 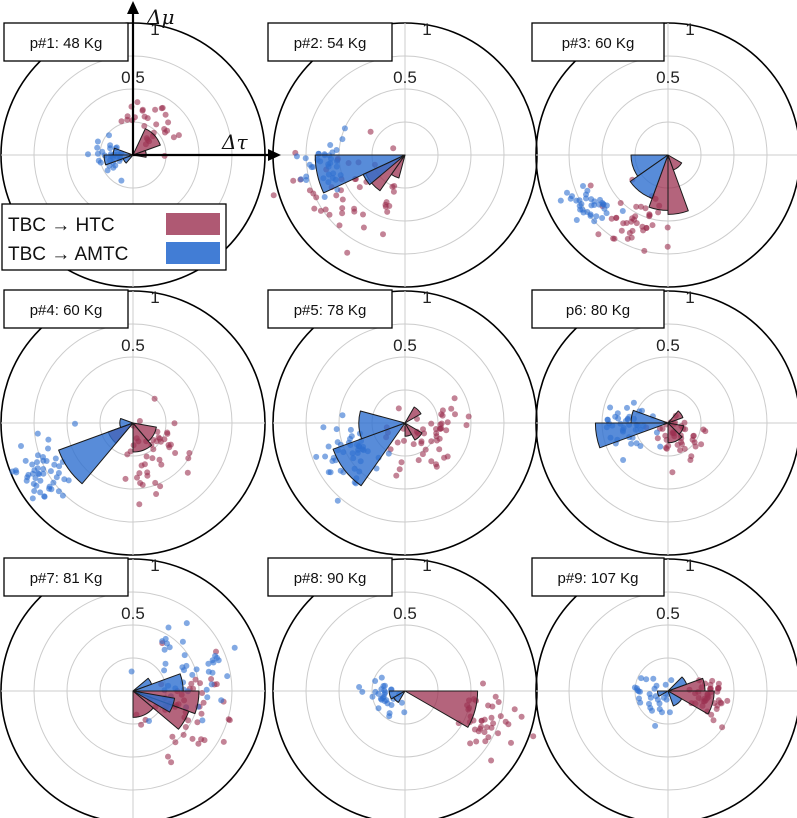 What do you see at coordinates (66, 310) in the screenshot?
I see `panel-title: p#4: 60 Kg` at bounding box center [66, 310].